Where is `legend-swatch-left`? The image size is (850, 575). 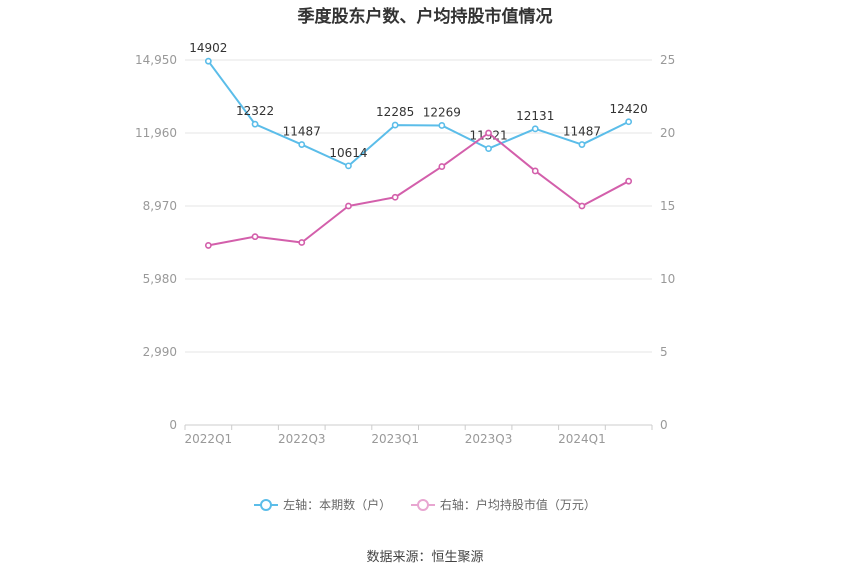
legend-swatch-left is located at coordinates (266, 504).